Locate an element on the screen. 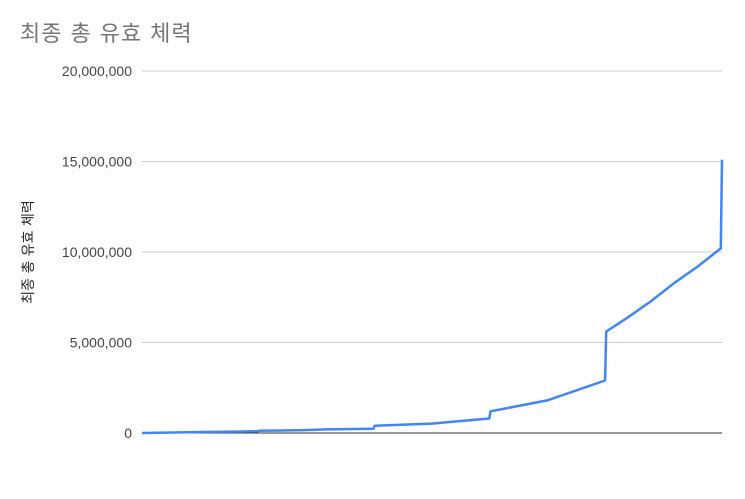 The image size is (745, 499). y-tick-label: 0 is located at coordinates (128, 433).